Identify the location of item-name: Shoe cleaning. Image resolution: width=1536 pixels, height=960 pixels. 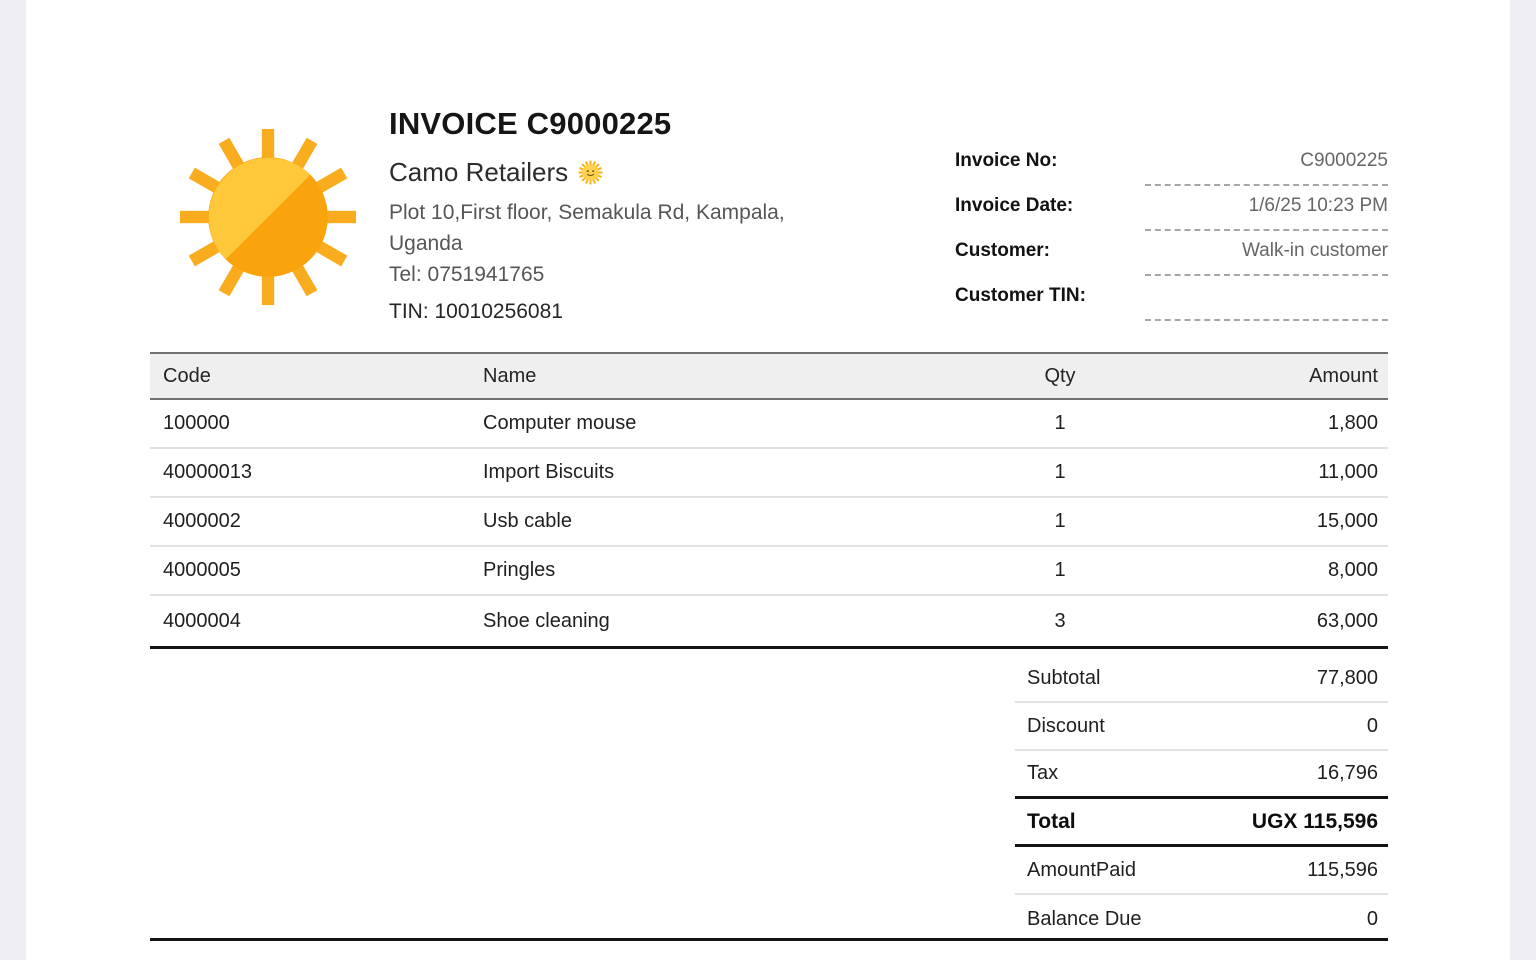
(546, 620).